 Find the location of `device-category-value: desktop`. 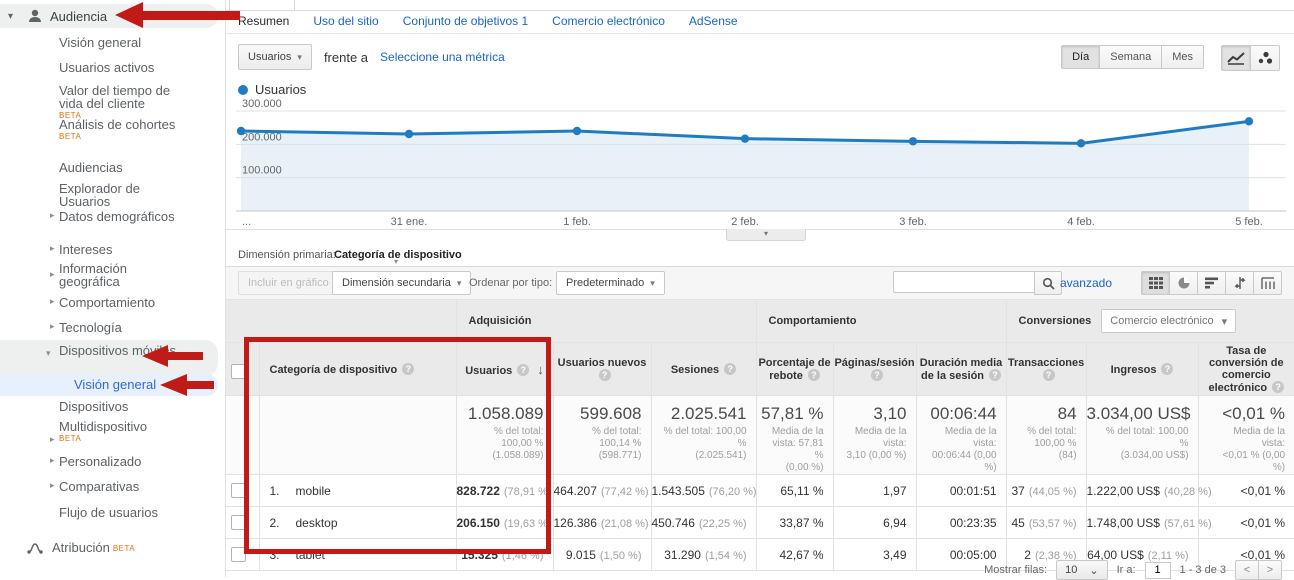

device-category-value: desktop is located at coordinates (316, 522).